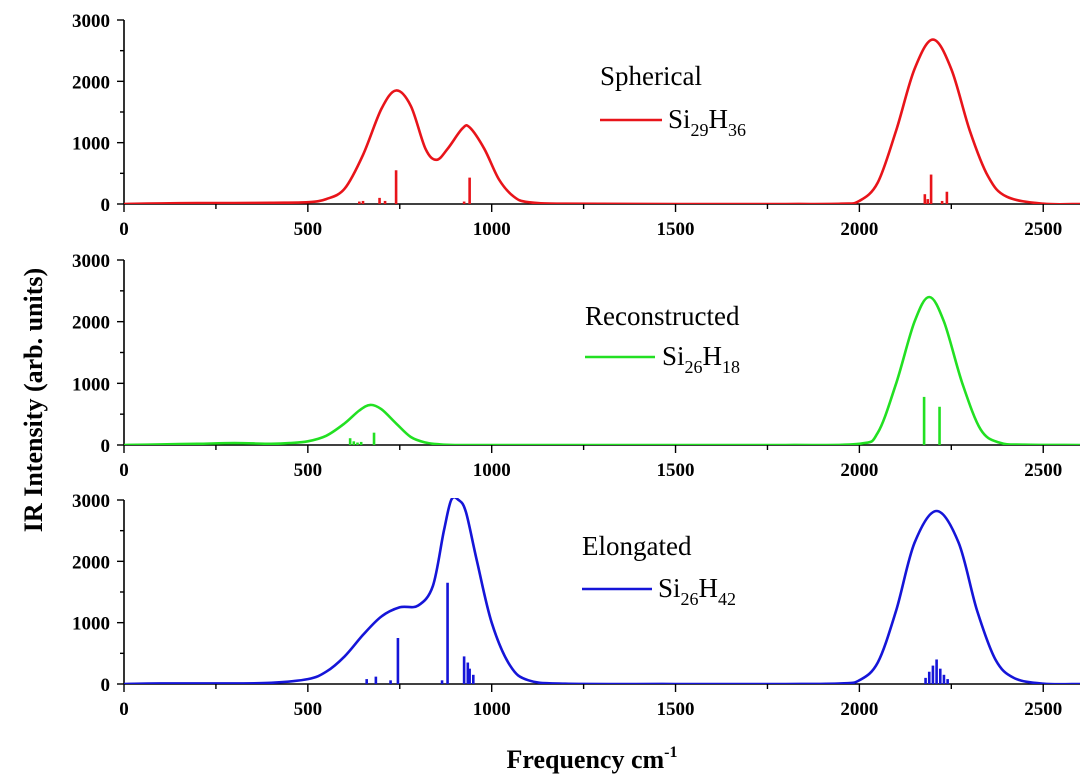 Image resolution: width=1080 pixels, height=780 pixels. I want to click on legend-title-elongated: Elongated, so click(637, 546).